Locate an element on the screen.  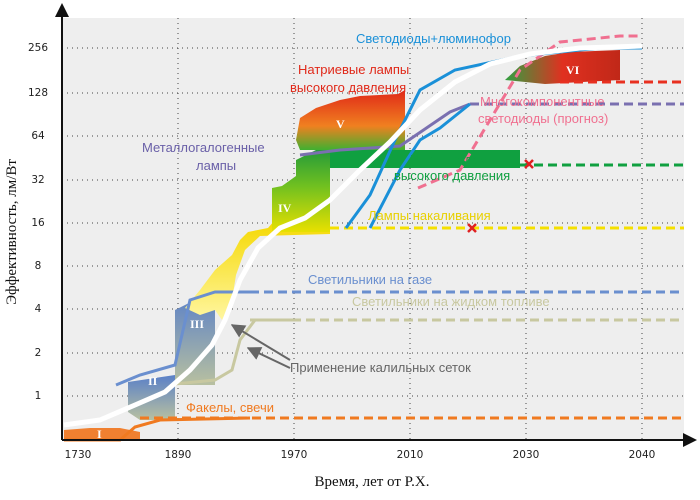
series-gas is located at coordinates (182, 338).